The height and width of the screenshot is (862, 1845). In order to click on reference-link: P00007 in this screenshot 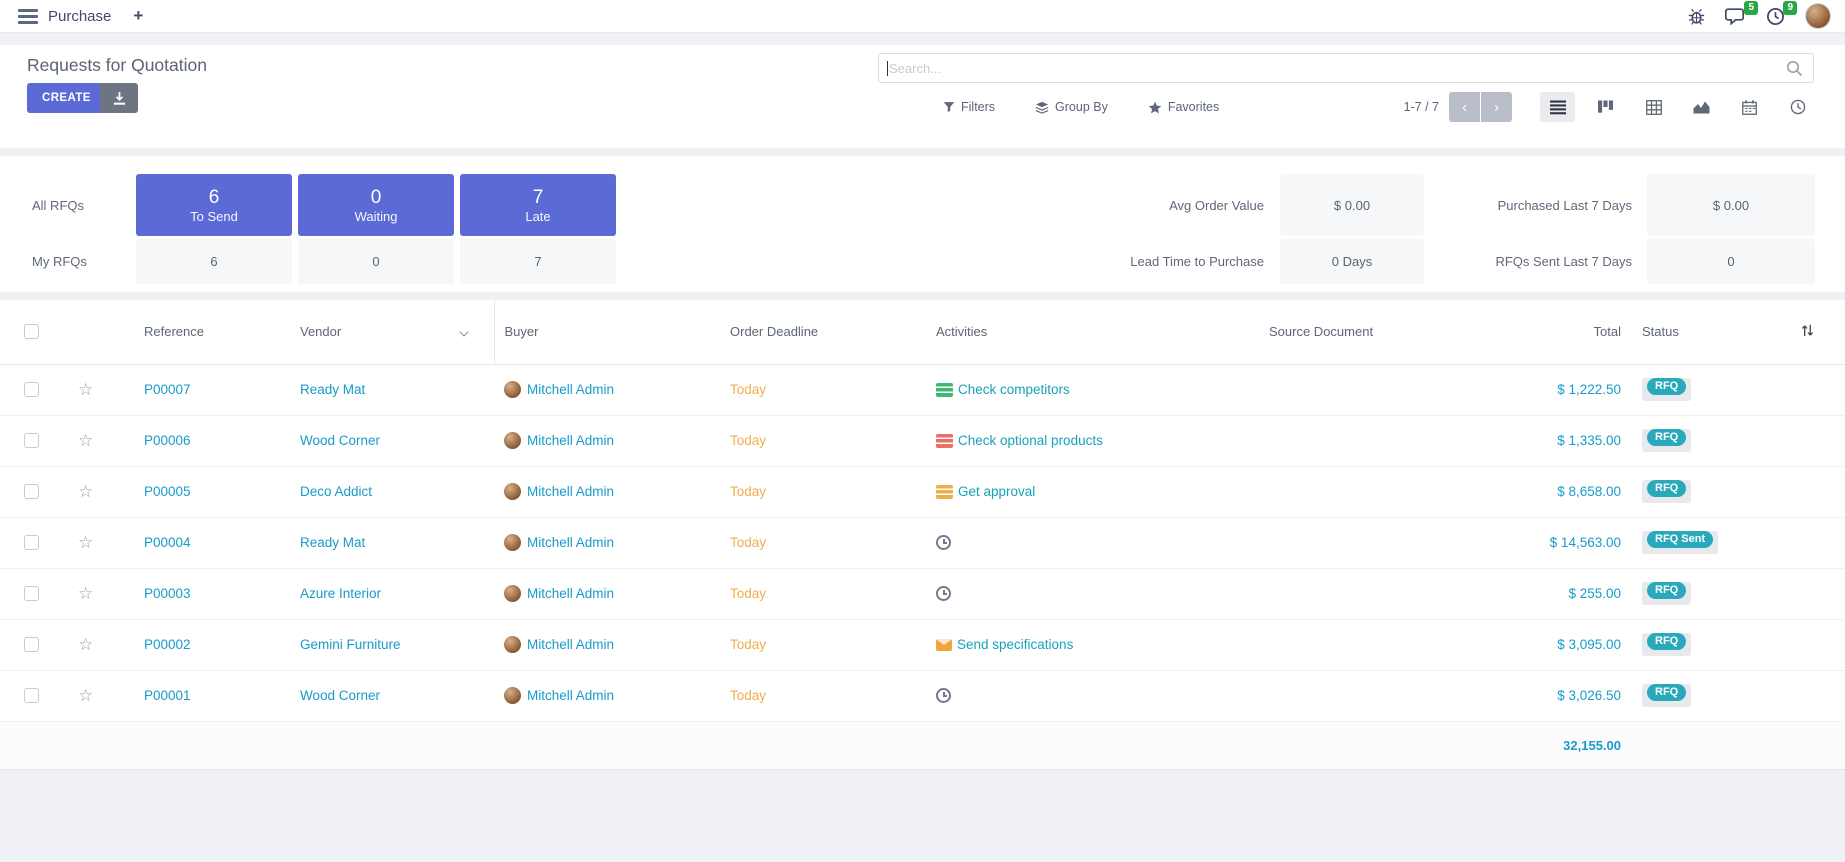, I will do `click(167, 389)`.